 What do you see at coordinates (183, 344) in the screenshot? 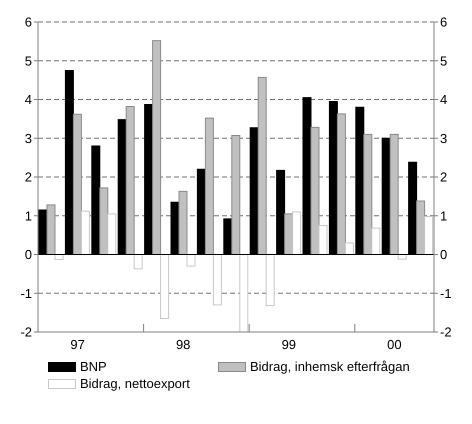
I see `x-tick-label: 98` at bounding box center [183, 344].